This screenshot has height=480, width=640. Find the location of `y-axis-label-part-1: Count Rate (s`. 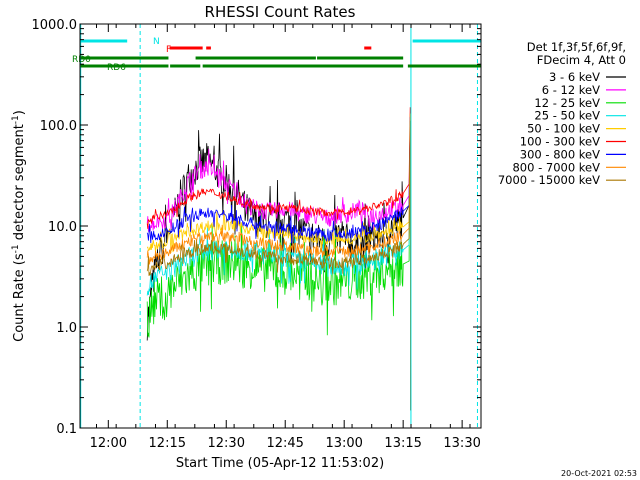

y-axis-label-part-1: Count Rate (s is located at coordinates (19, 297).